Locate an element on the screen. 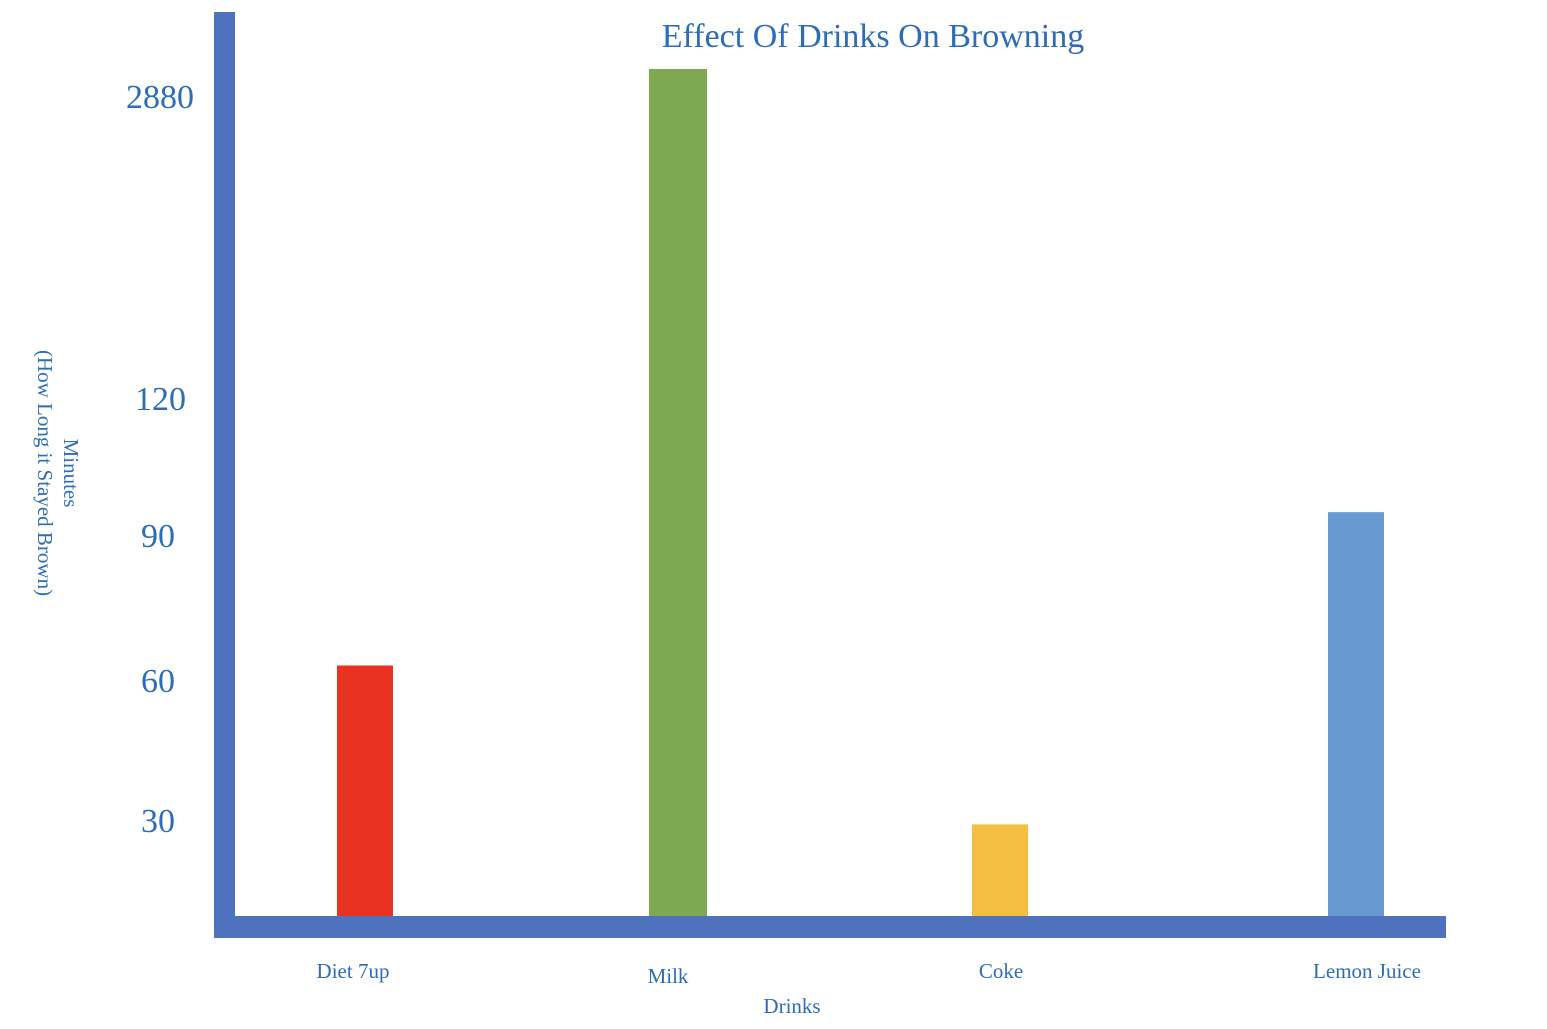 The width and height of the screenshot is (1547, 1029). x-label-lemon-juice: Lemon Juice is located at coordinates (1367, 971).